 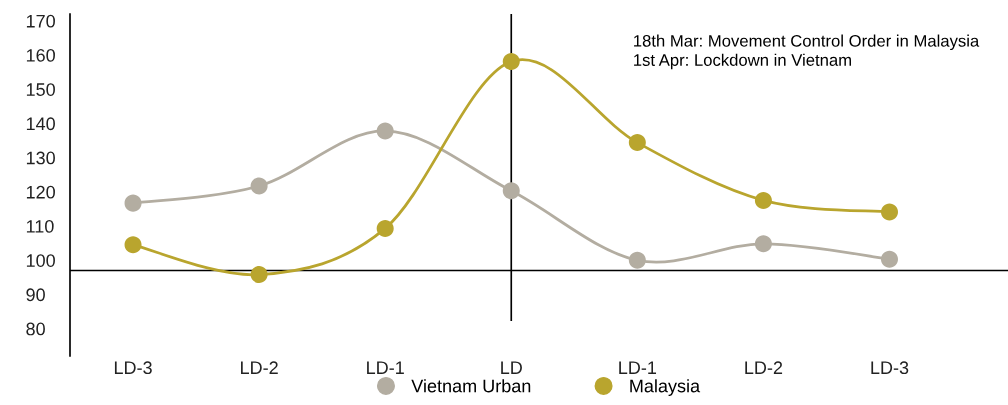 What do you see at coordinates (40, 260) in the screenshot?
I see `y-tick-label: 100` at bounding box center [40, 260].